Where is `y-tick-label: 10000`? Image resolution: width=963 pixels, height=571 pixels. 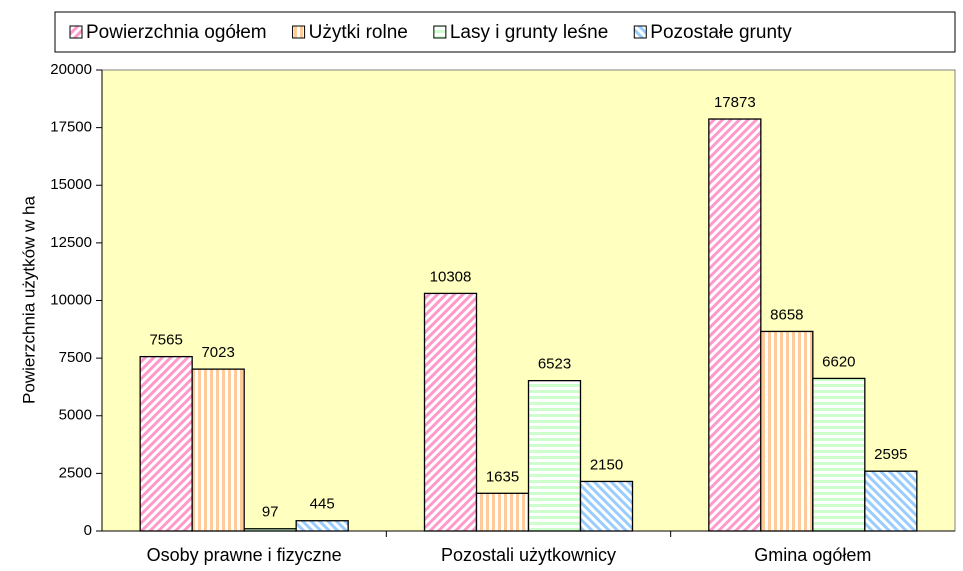 y-tick-label: 10000 is located at coordinates (71, 299).